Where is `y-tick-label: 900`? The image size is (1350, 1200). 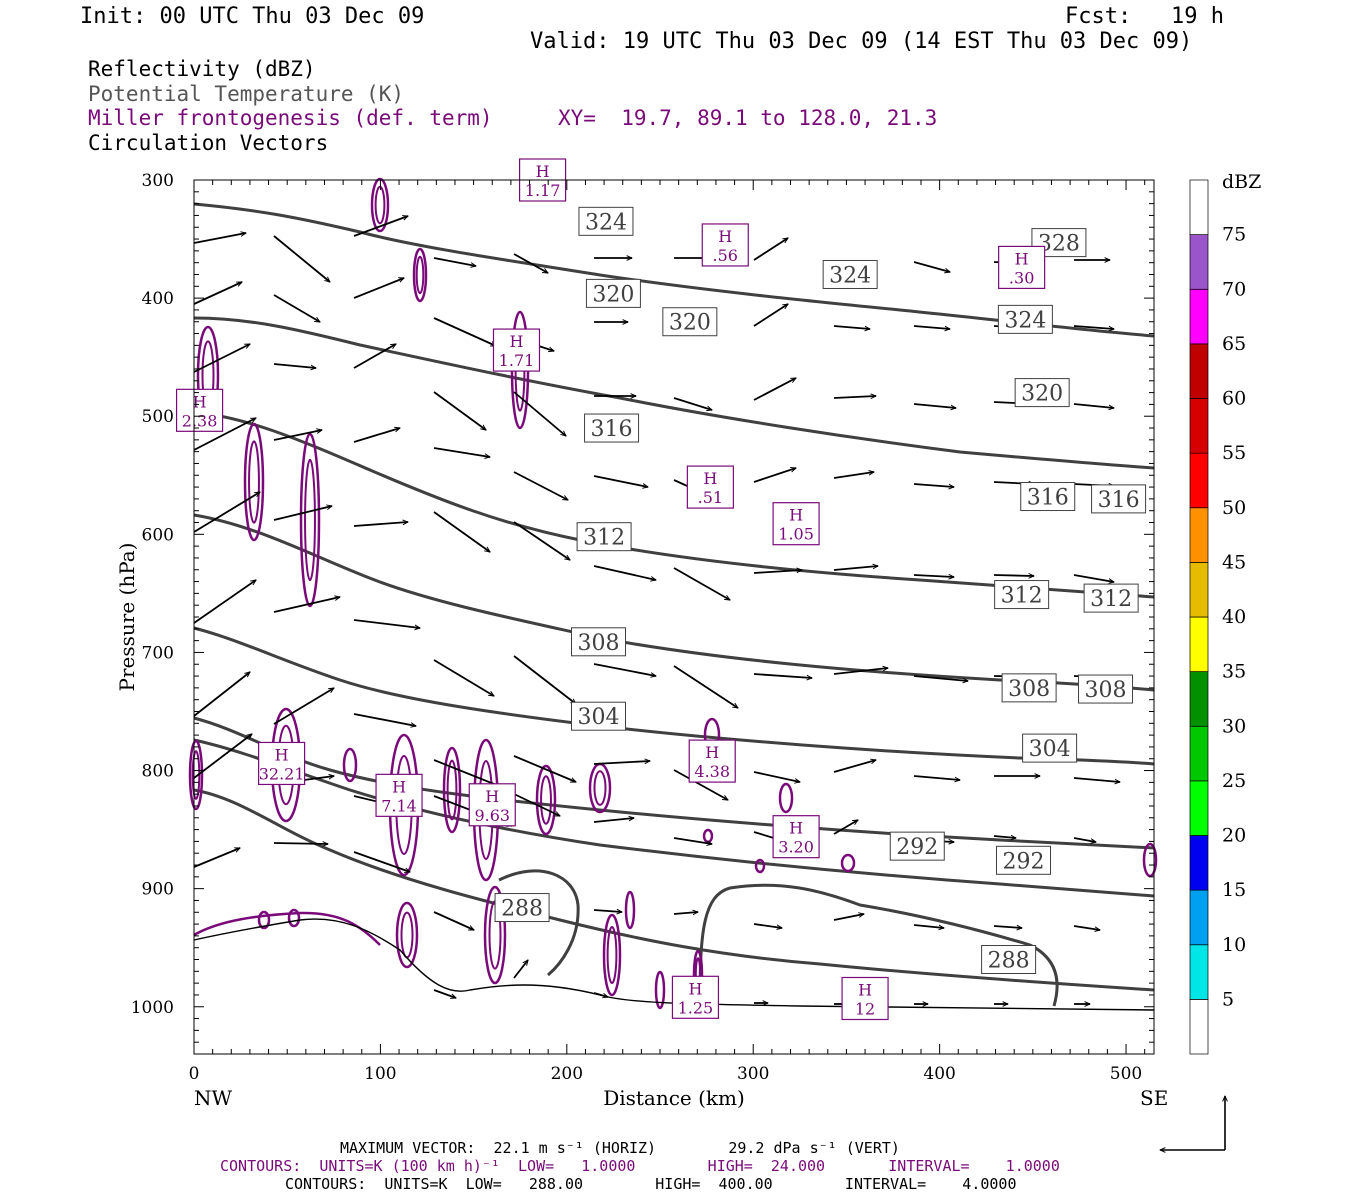 y-tick-label: 900 is located at coordinates (158, 890).